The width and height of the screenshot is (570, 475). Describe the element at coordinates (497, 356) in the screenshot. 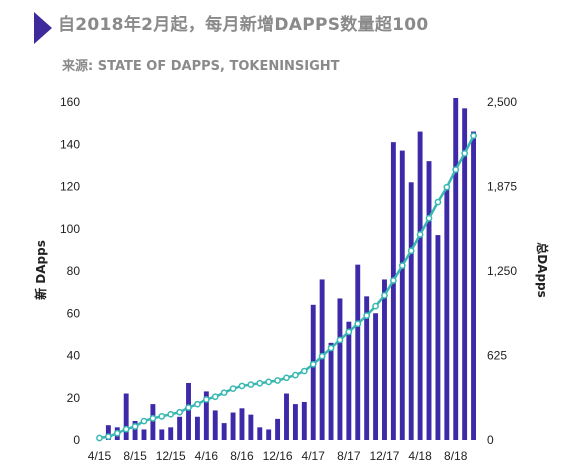

I see `right-tick-label: 625` at that location.